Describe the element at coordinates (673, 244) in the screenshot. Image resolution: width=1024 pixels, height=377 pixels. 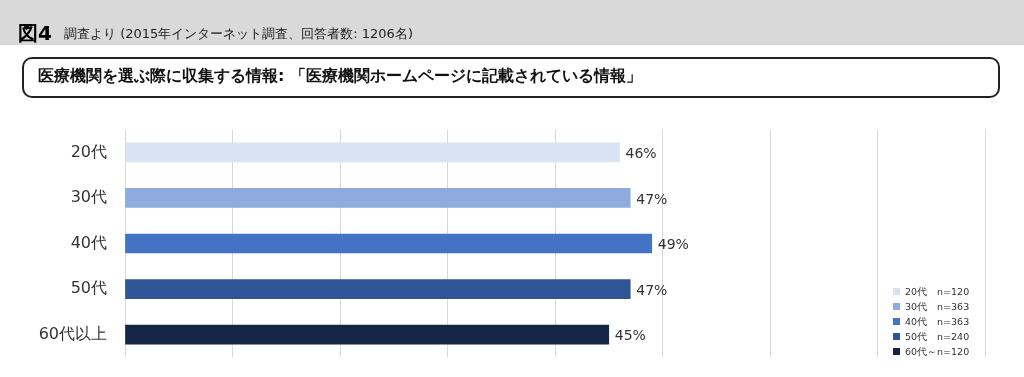
I see `data-label: 49%` at that location.